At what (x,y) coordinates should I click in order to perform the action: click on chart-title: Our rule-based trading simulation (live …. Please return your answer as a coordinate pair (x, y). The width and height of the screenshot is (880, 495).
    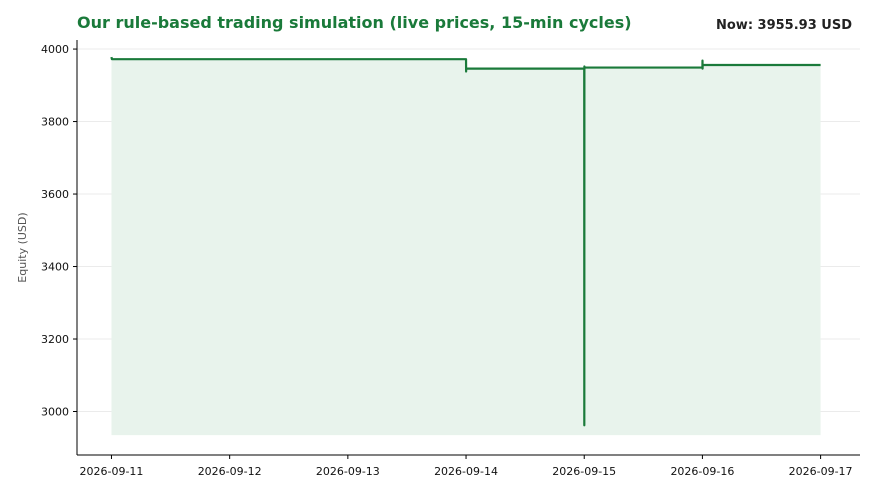
    Looking at the image, I should click on (354, 22).